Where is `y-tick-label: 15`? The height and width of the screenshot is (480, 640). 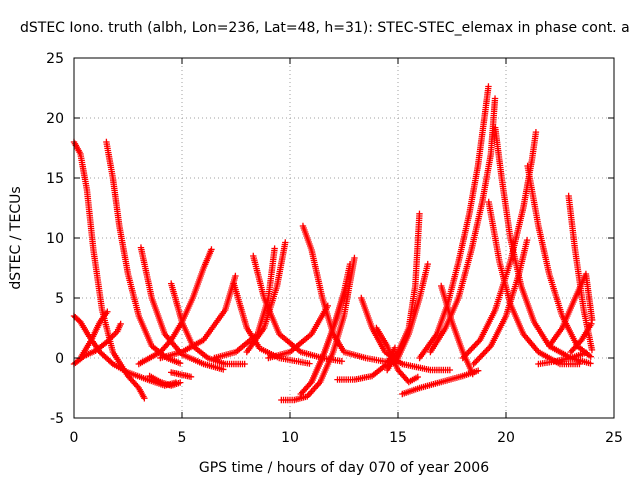
y-tick-label: 15 is located at coordinates (55, 179).